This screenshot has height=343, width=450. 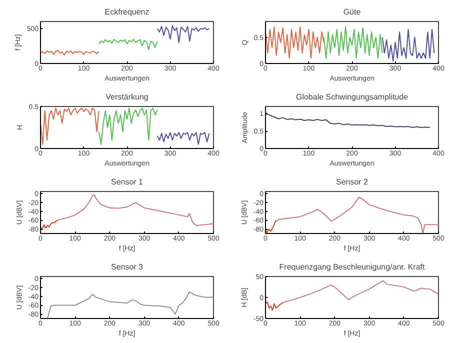 I want to click on chart-title: Sensor 2, so click(x=352, y=182).